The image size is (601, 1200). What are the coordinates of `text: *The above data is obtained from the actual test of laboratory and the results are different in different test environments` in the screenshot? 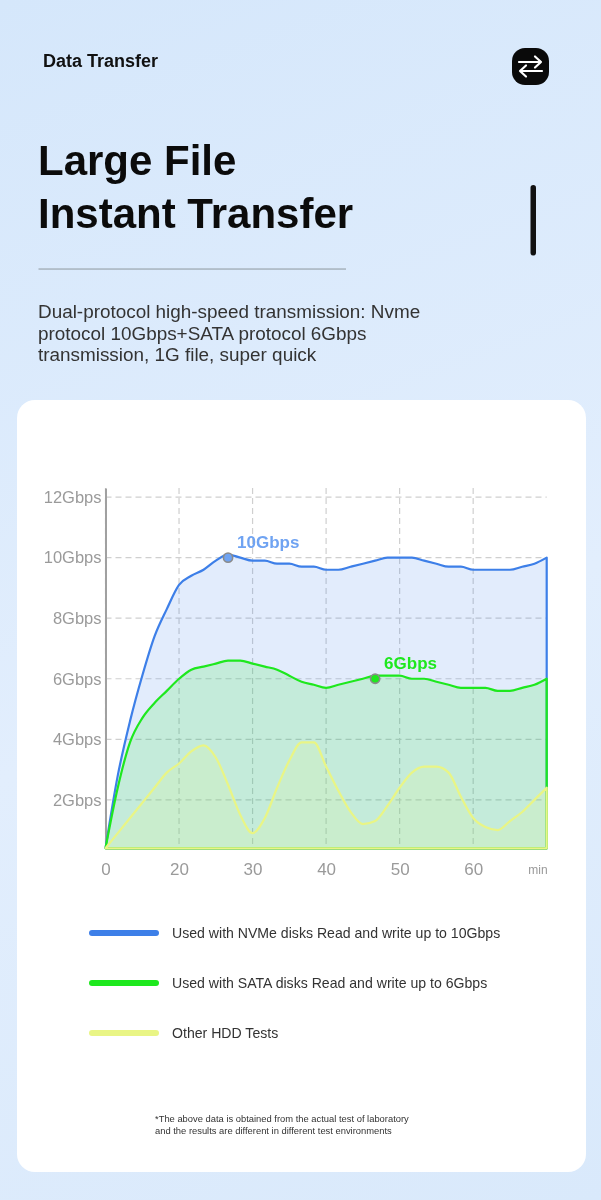 It's located at (282, 1125).